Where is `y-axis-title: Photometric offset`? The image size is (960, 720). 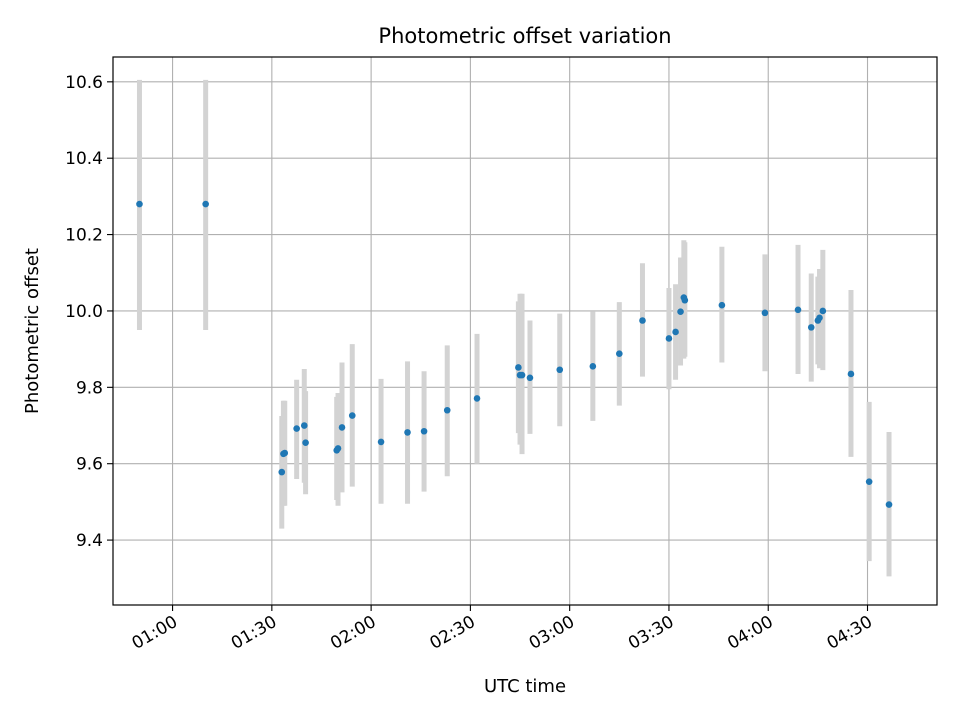 y-axis-title: Photometric offset is located at coordinates (32, 331).